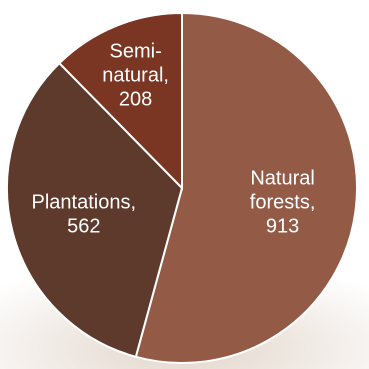 This screenshot has width=369, height=369. What do you see at coordinates (136, 52) in the screenshot?
I see `data-label-line: Semi-` at bounding box center [136, 52].